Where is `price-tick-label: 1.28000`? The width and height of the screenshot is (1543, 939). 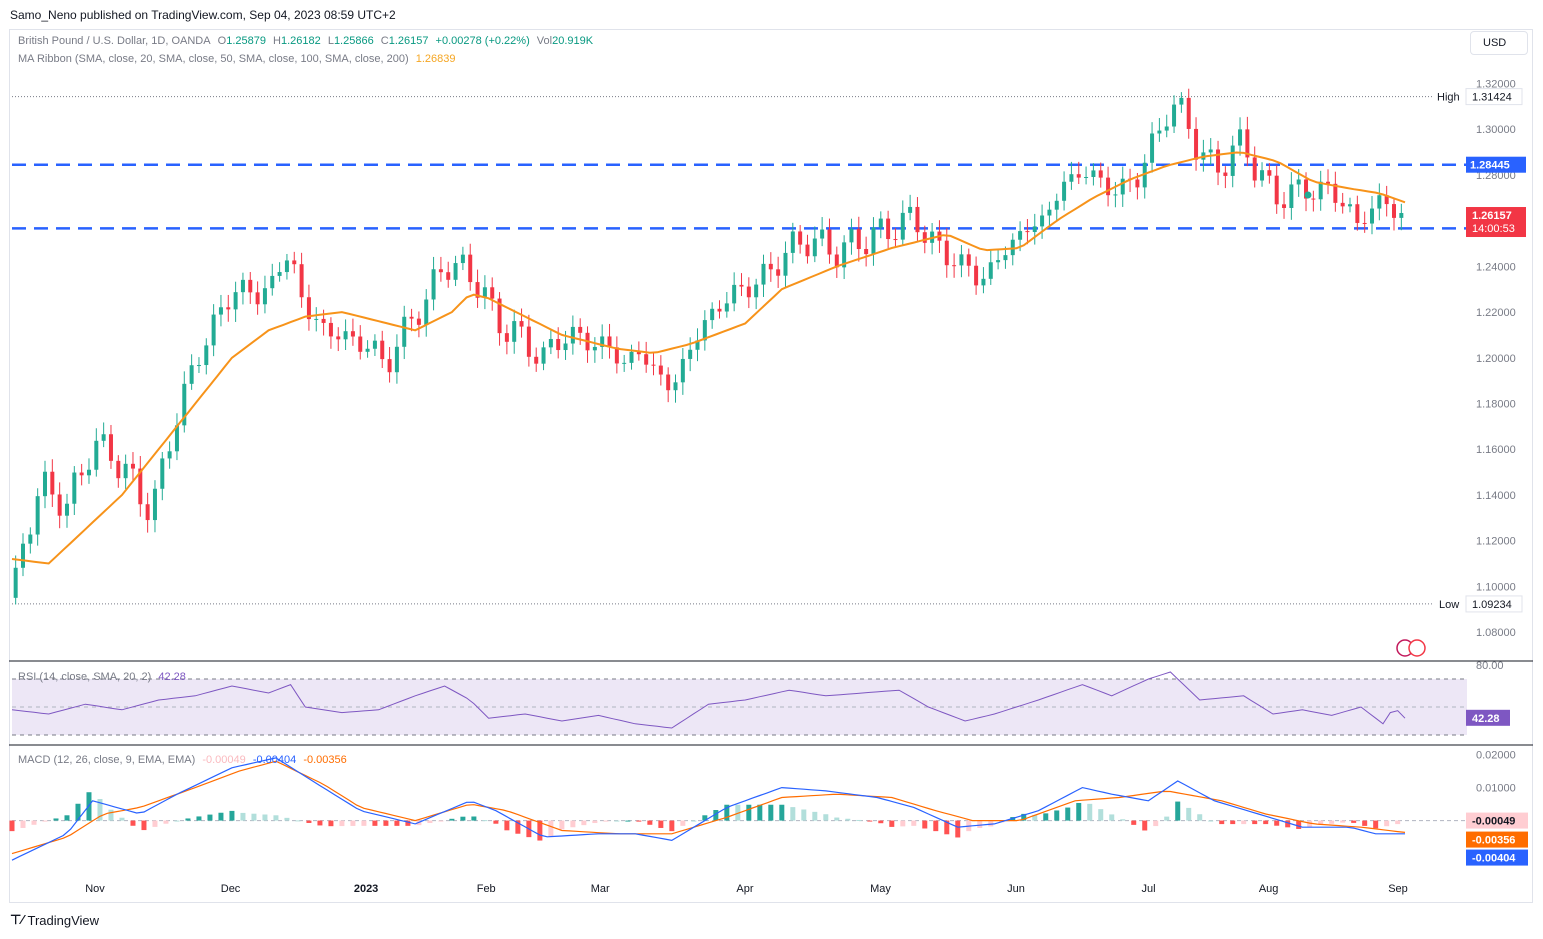 price-tick-label: 1.28000 is located at coordinates (1496, 176).